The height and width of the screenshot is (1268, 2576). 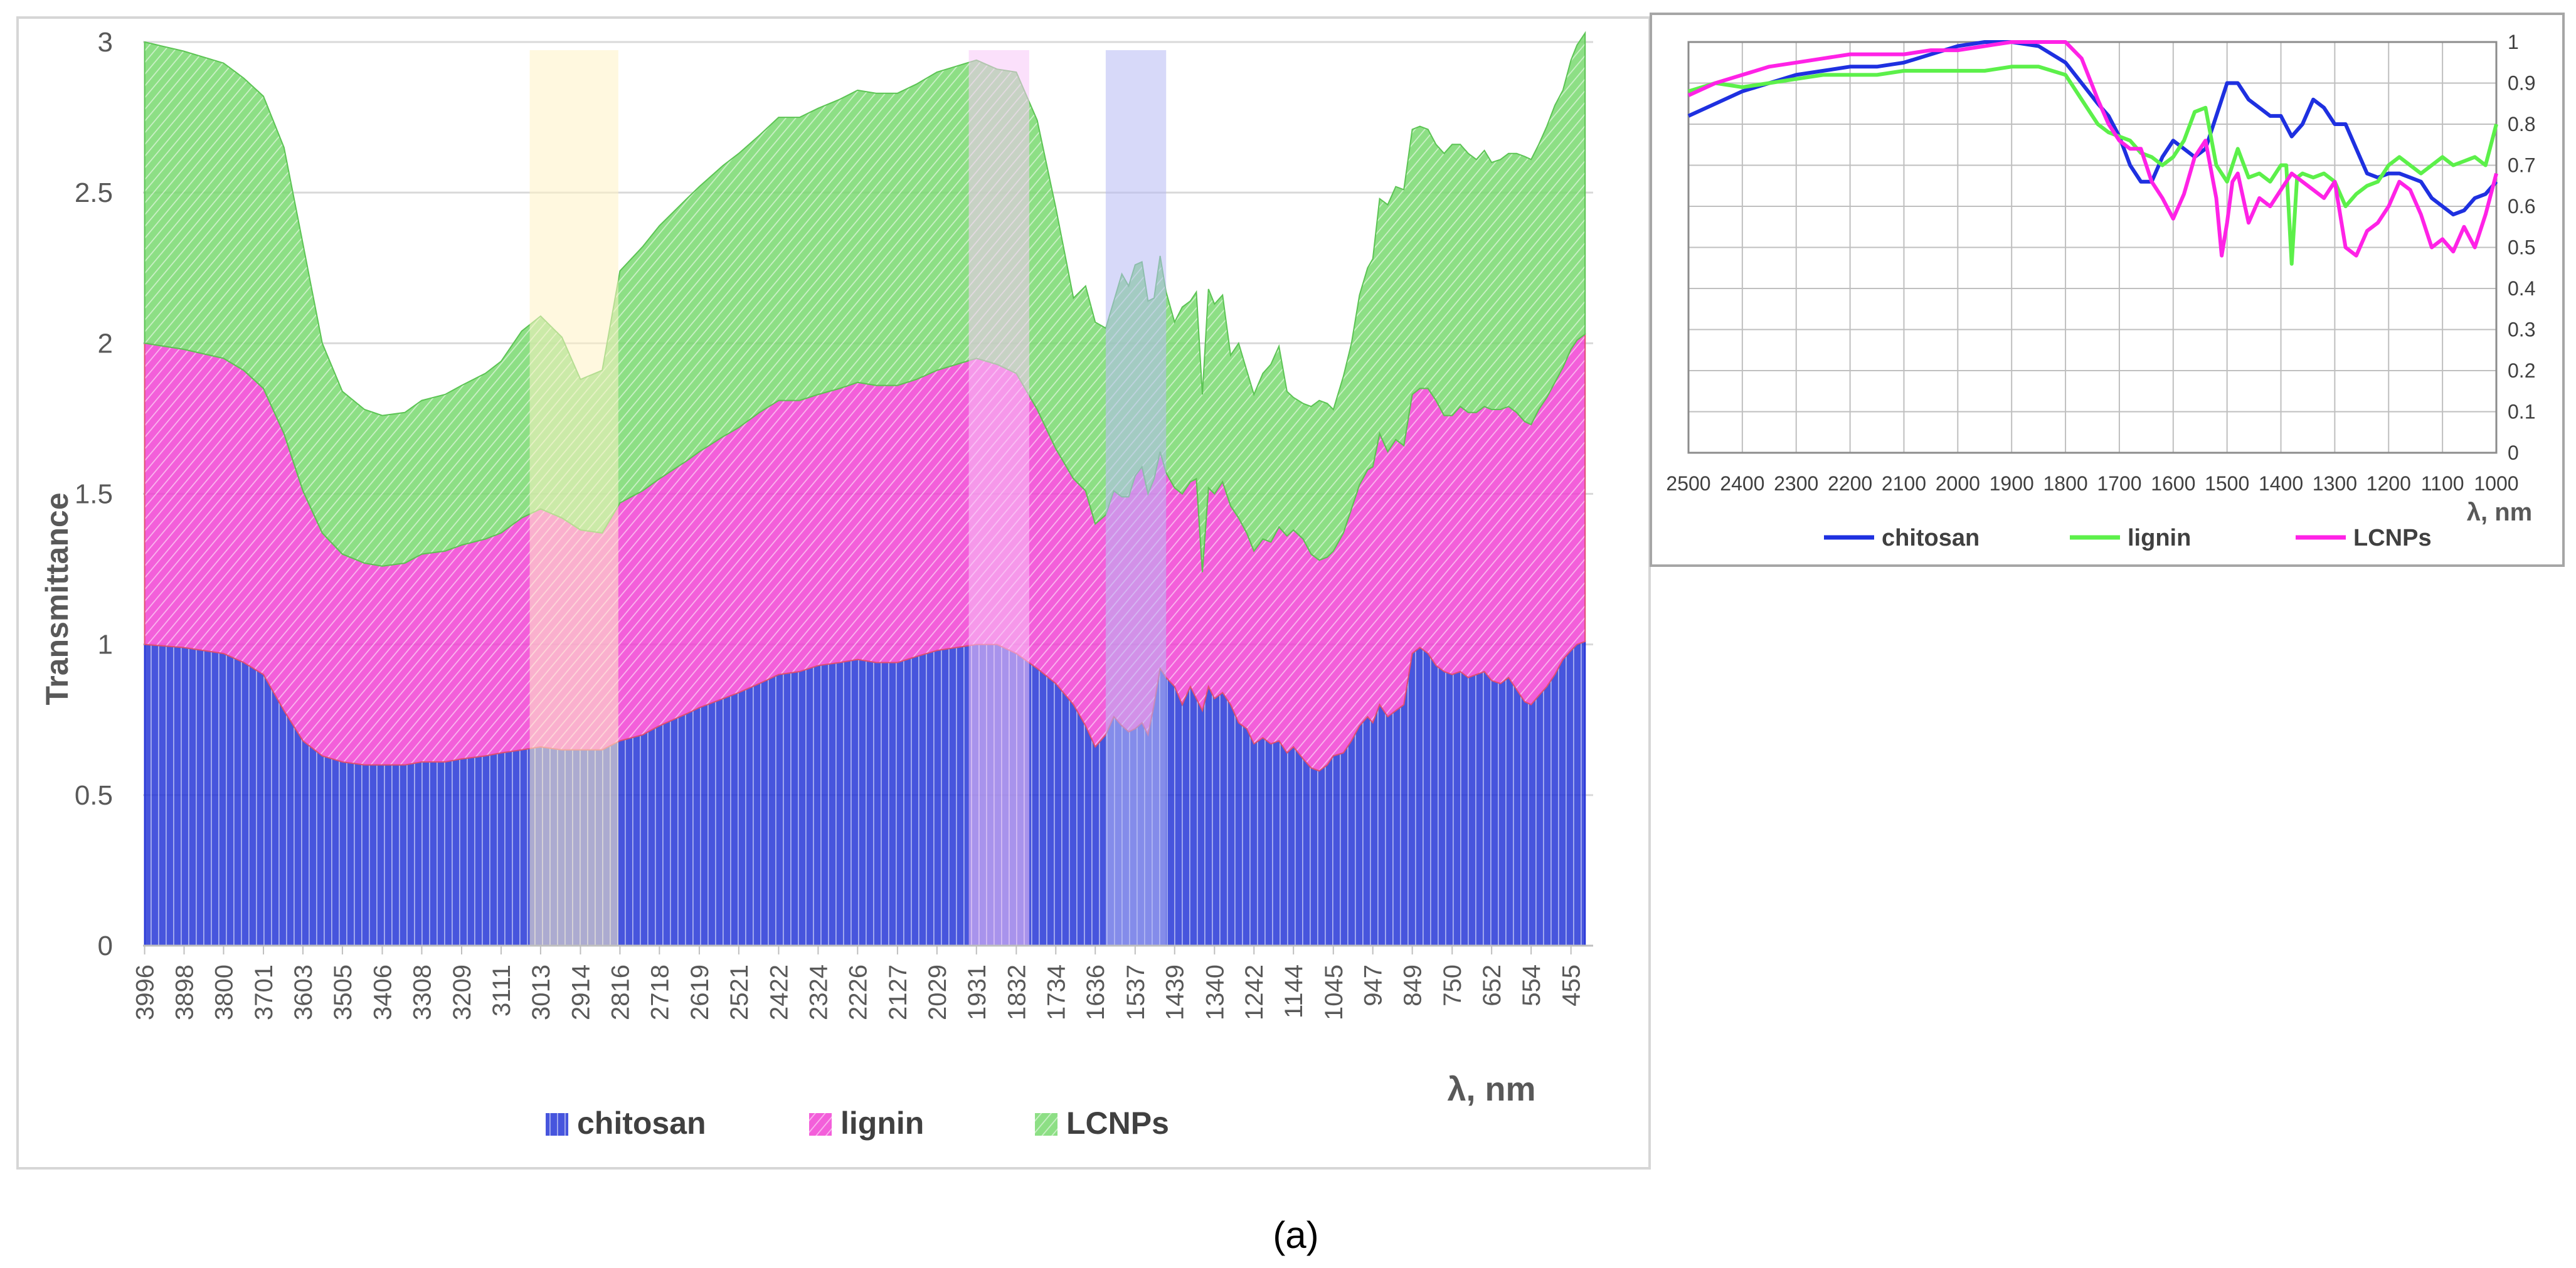 I want to click on inset-y-tick-label: 0.5, so click(x=2521, y=247).